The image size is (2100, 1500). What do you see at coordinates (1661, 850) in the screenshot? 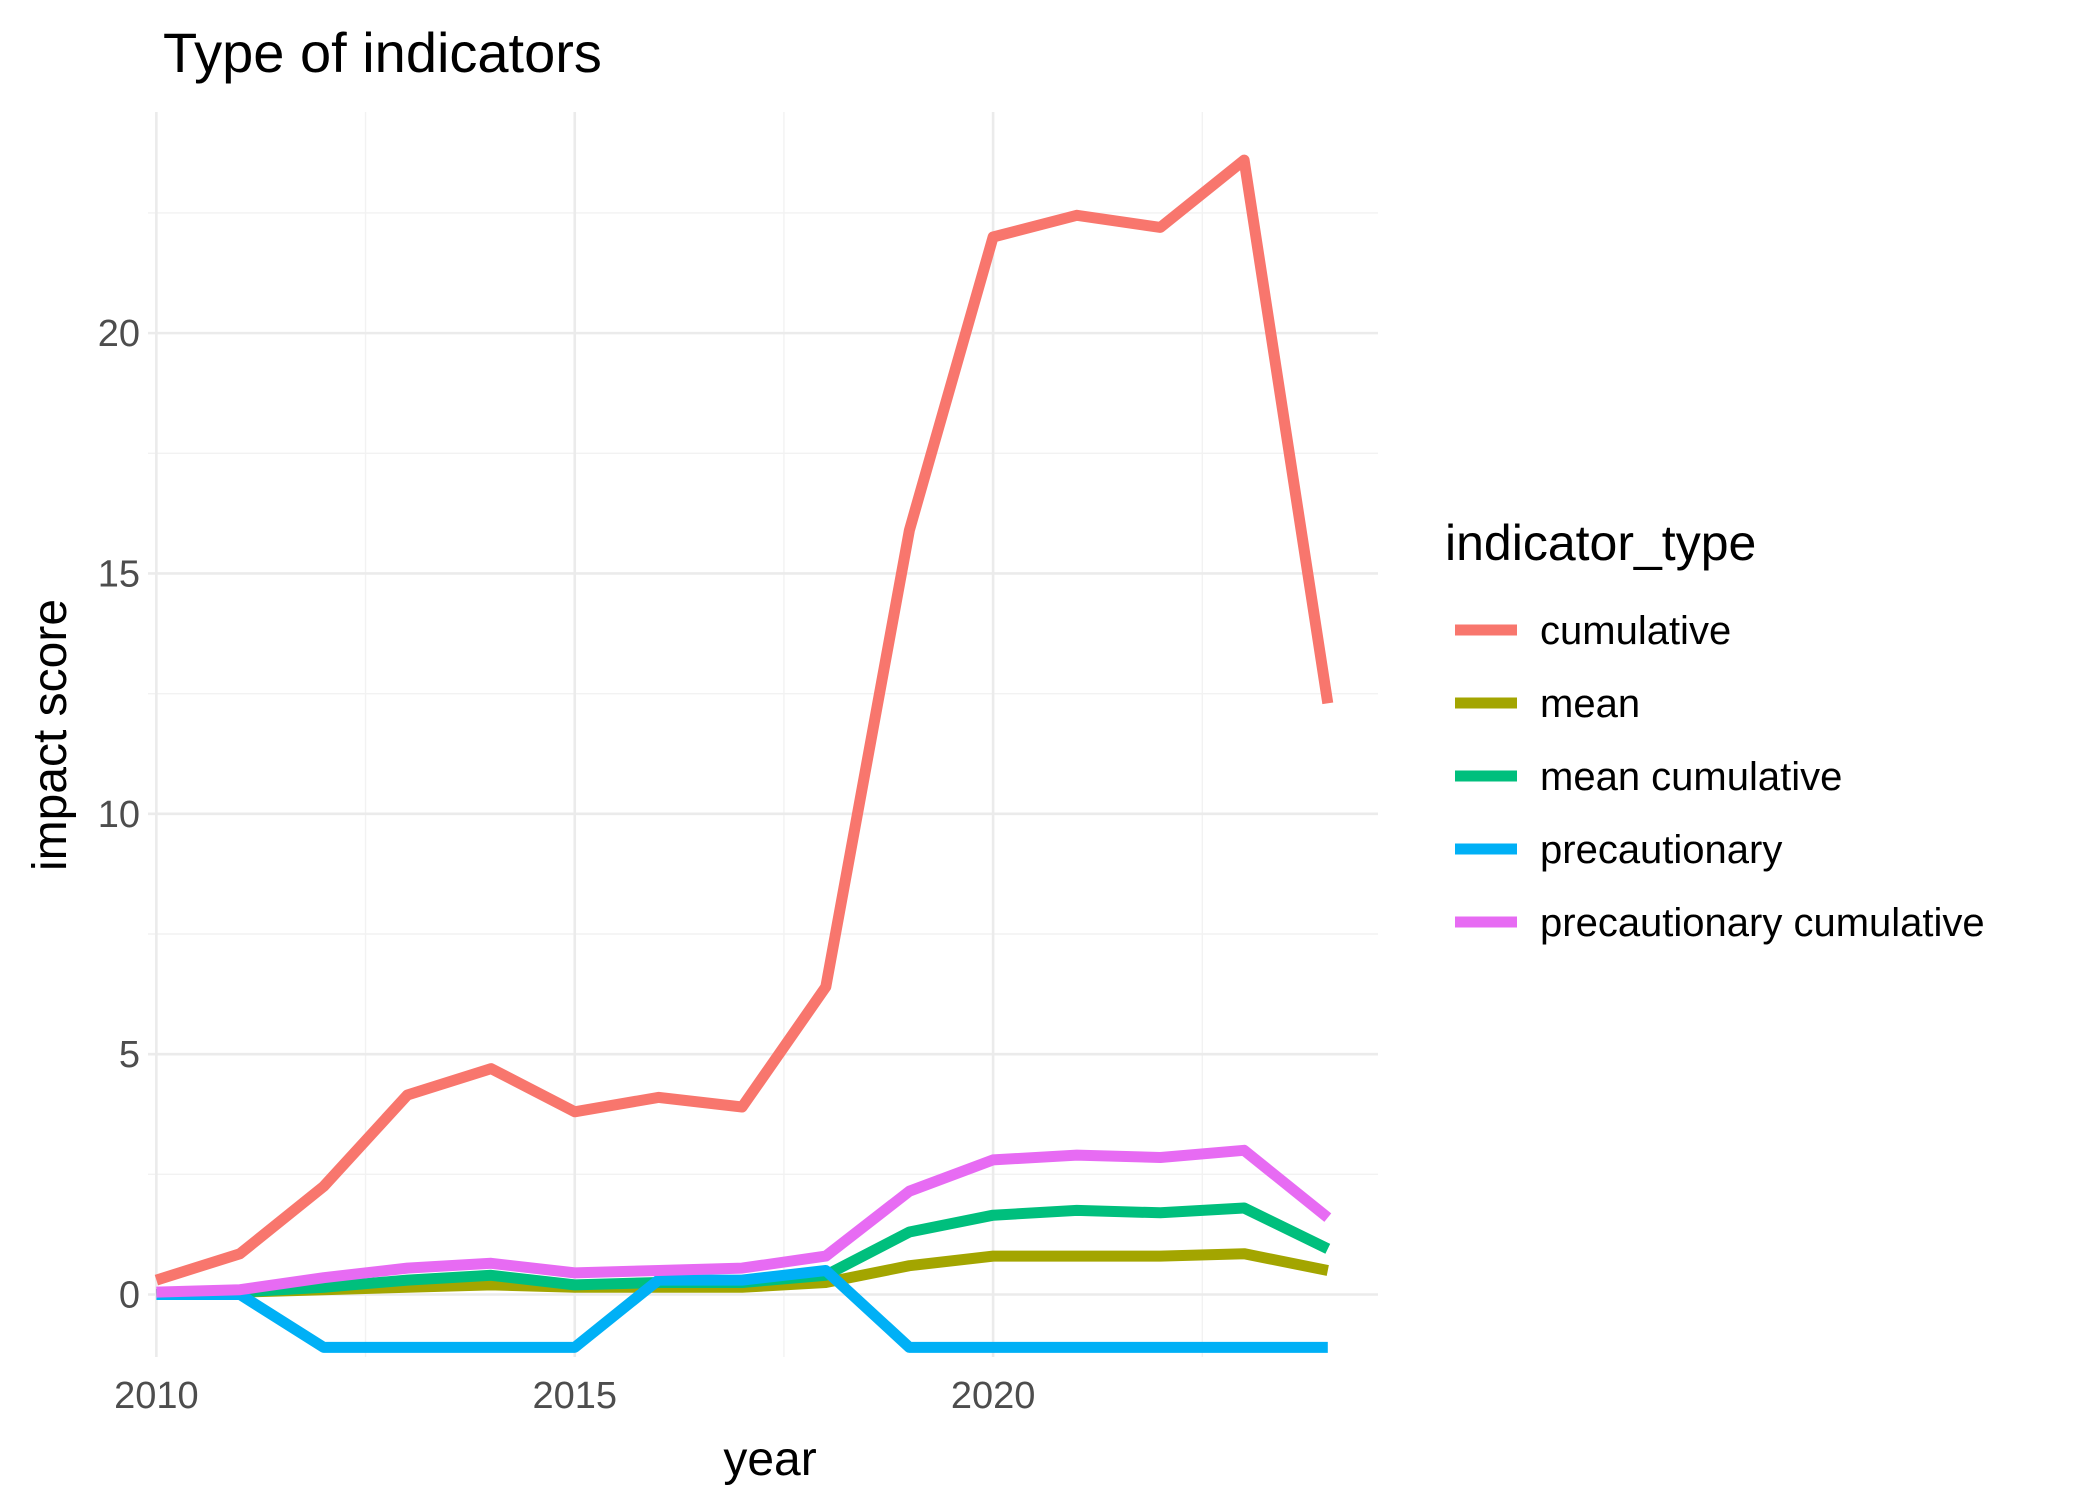
I see `legend-label-precautionary: precautionary` at bounding box center [1661, 850].